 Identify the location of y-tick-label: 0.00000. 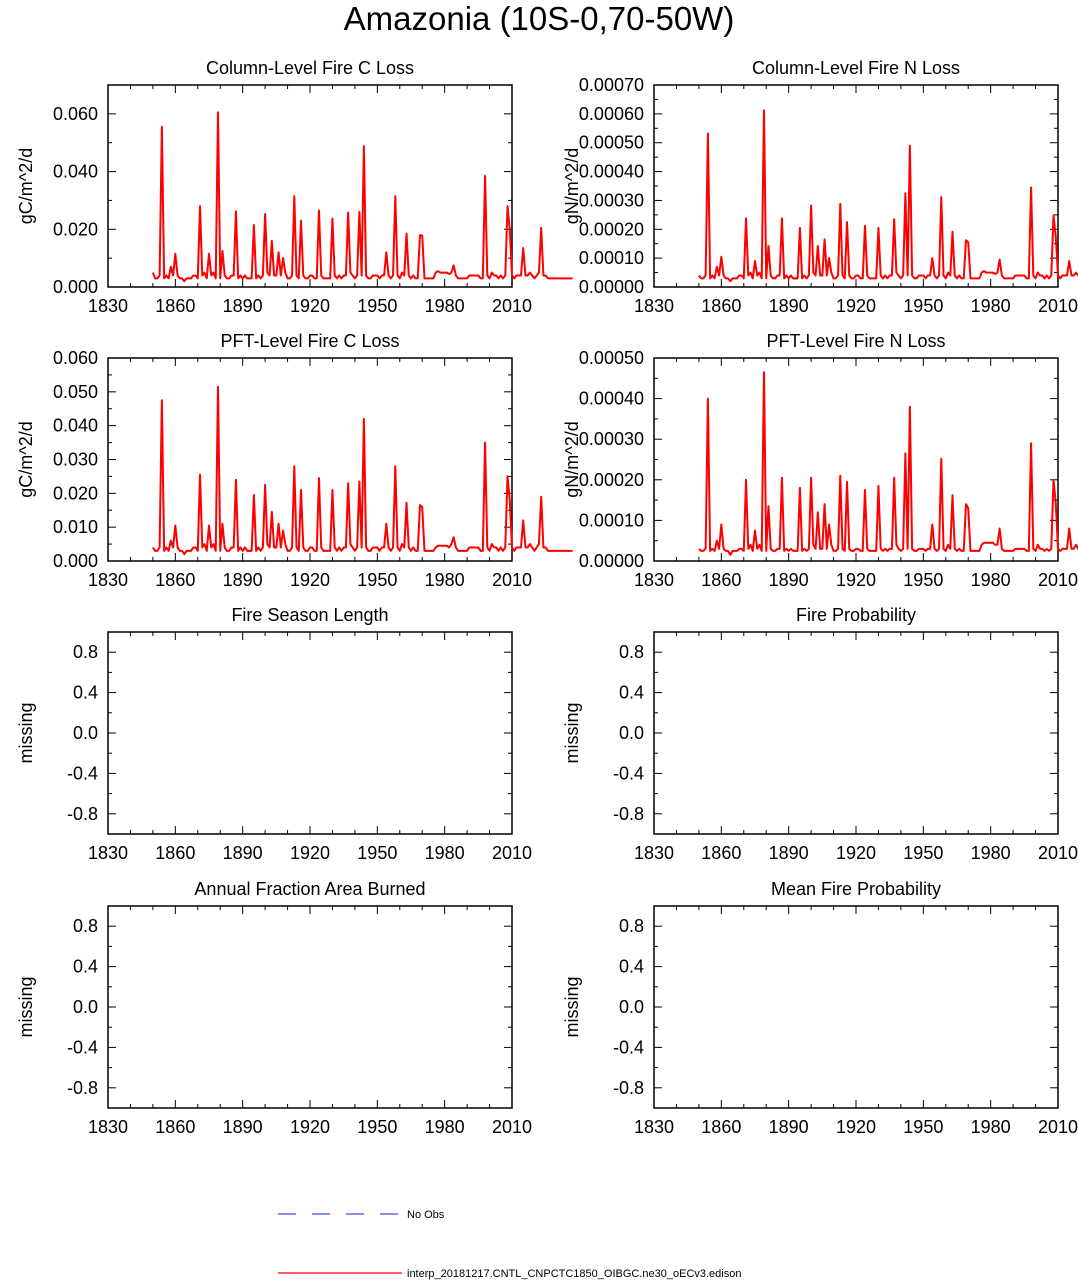
(611, 561).